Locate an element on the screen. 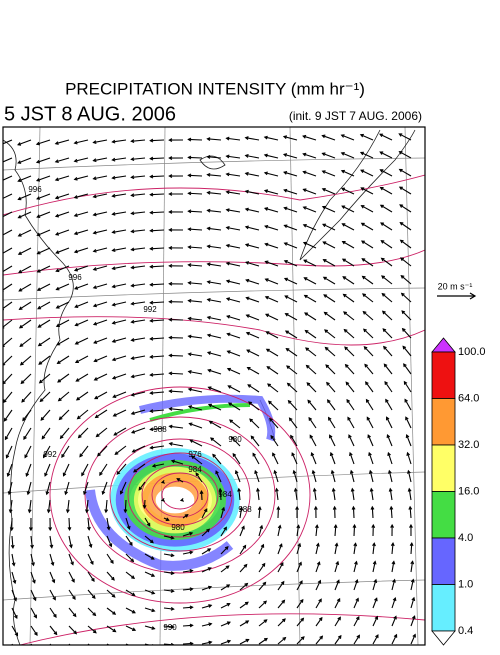 The height and width of the screenshot is (655, 500). title: PRECIPITATION INTENSITY (mm hr⁻¹) is located at coordinates (215, 88).